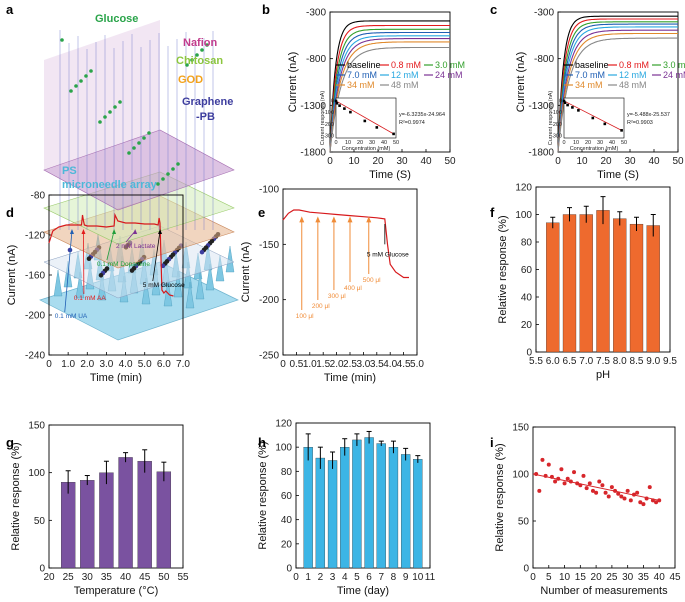  I want to click on x-tick-label: 9.5, so click(670, 361).